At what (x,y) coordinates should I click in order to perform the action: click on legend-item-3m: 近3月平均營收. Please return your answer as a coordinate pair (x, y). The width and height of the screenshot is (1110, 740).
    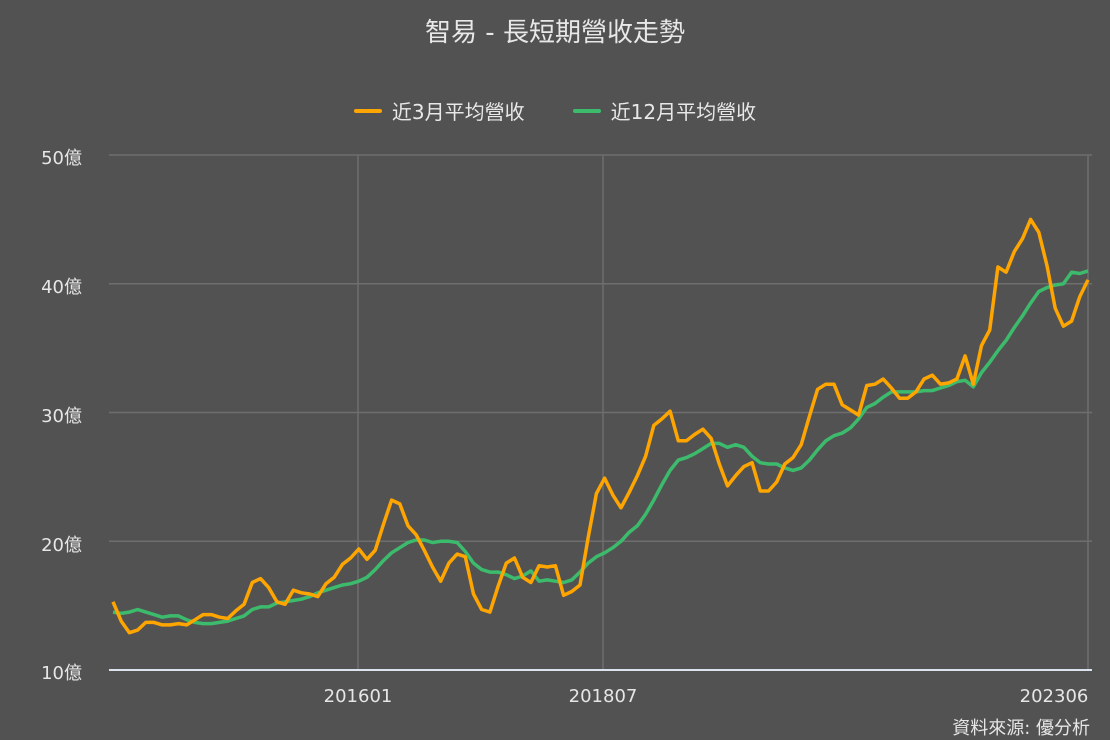
    Looking at the image, I should click on (439, 110).